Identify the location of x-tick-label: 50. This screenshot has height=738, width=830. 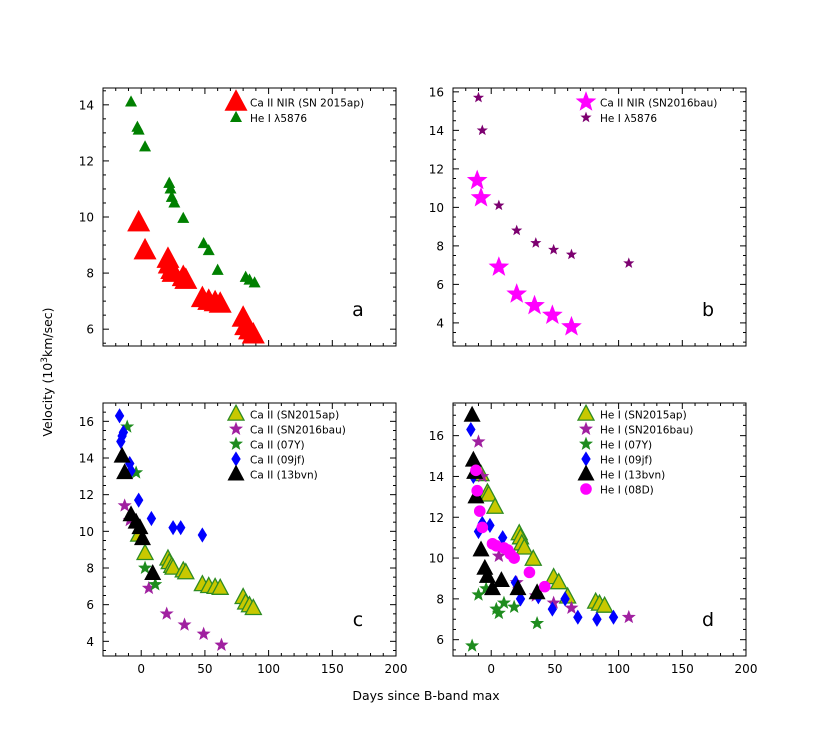
(204, 669).